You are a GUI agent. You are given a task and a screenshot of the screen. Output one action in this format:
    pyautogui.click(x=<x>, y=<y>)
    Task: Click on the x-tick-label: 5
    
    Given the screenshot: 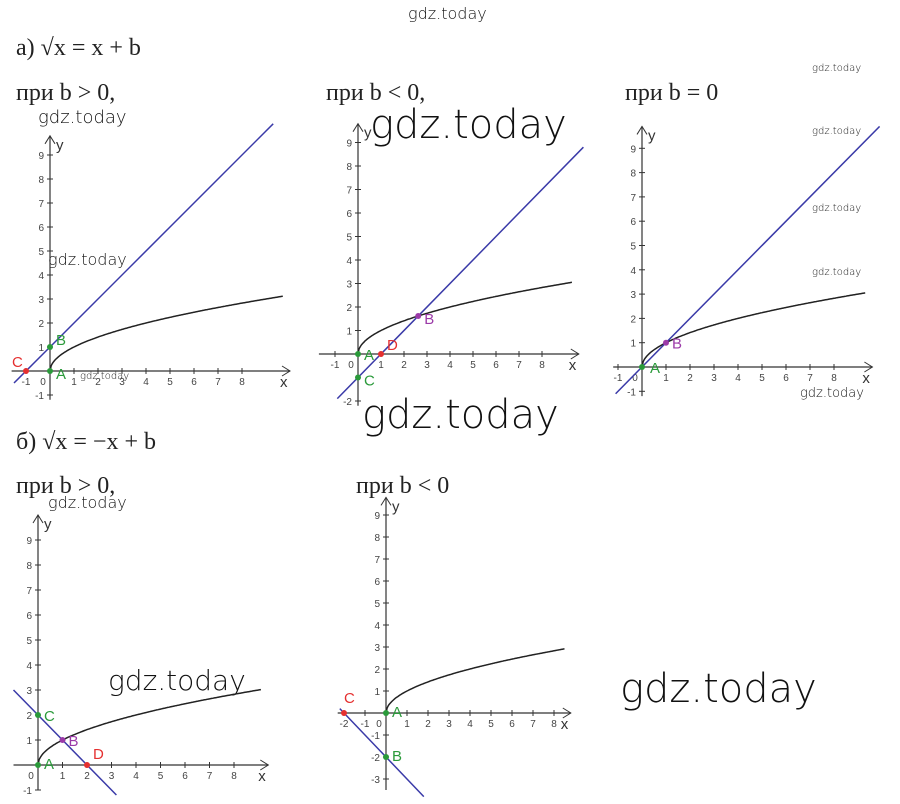 What is the action you would take?
    pyautogui.click(x=491, y=724)
    